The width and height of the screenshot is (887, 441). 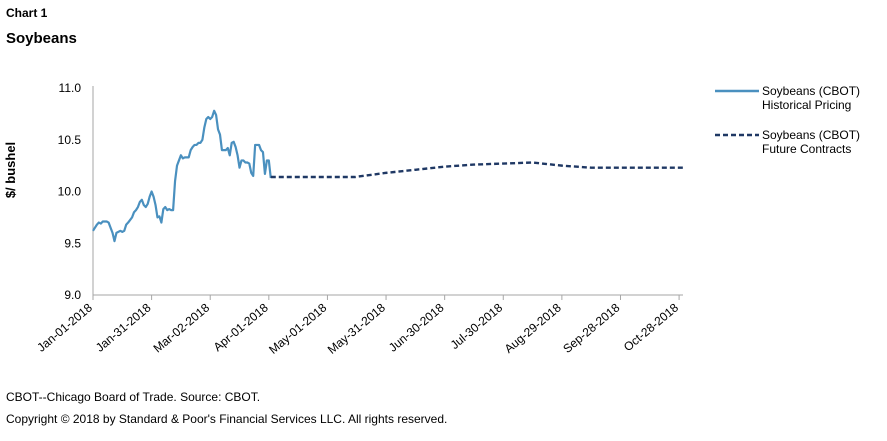 I want to click on x-tick-label: May-01-2018, so click(x=297, y=328).